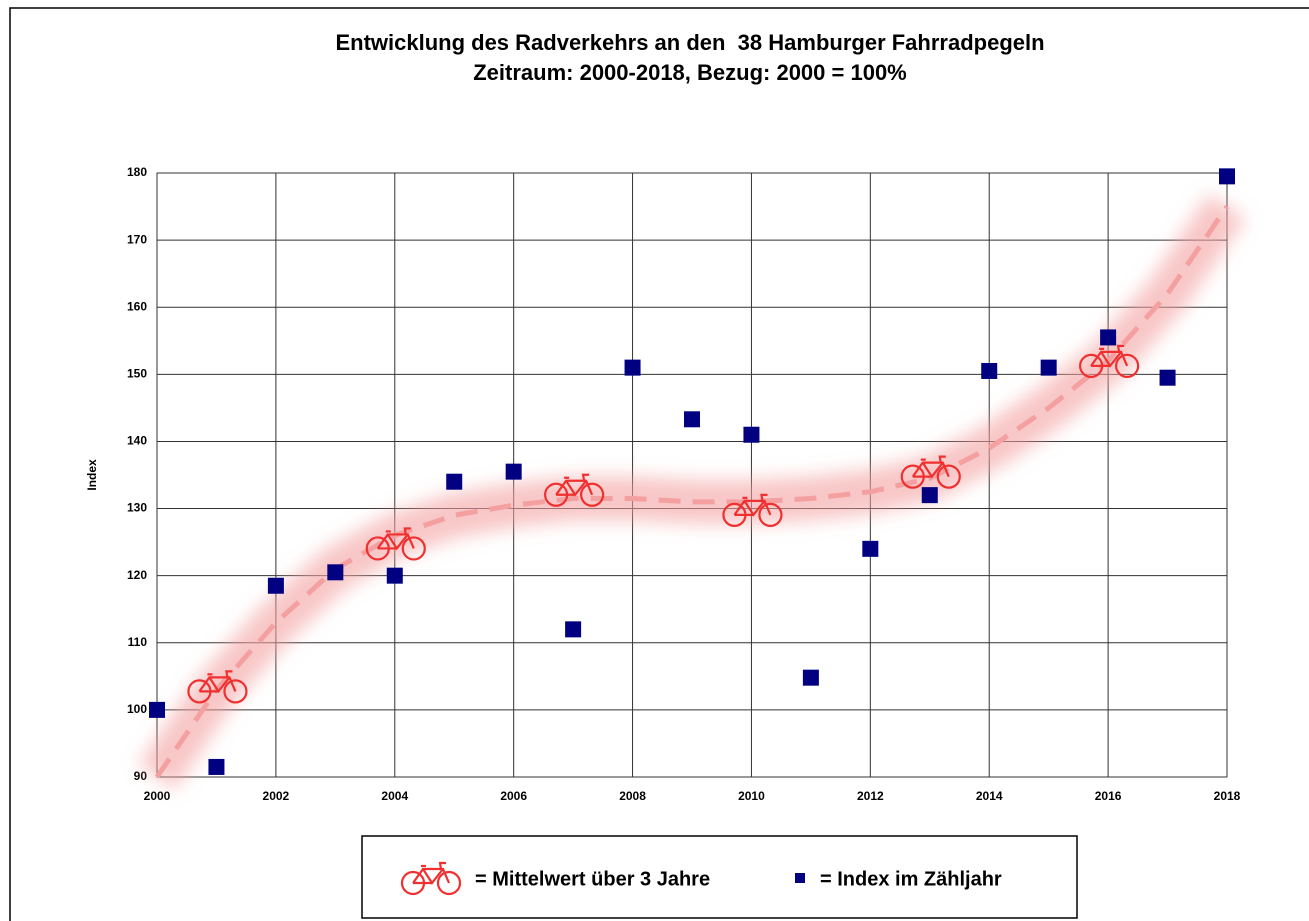 The image size is (1309, 921). Describe the element at coordinates (137, 306) in the screenshot. I see `y-tick-label: 160` at that location.